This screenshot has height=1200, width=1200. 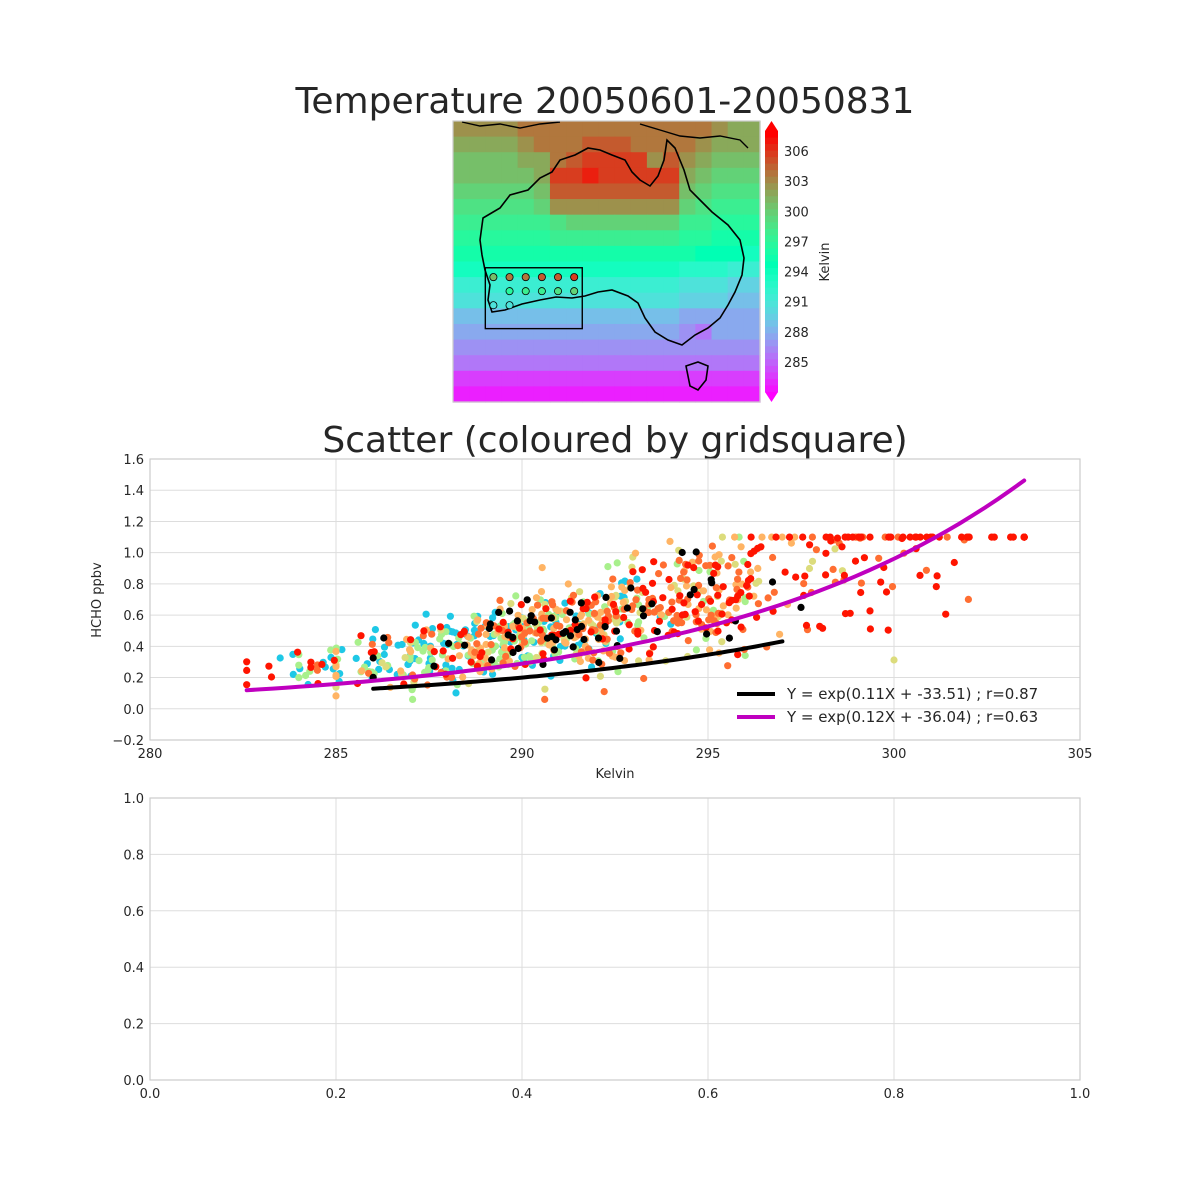 I want to click on region-box, so click(x=533, y=298).